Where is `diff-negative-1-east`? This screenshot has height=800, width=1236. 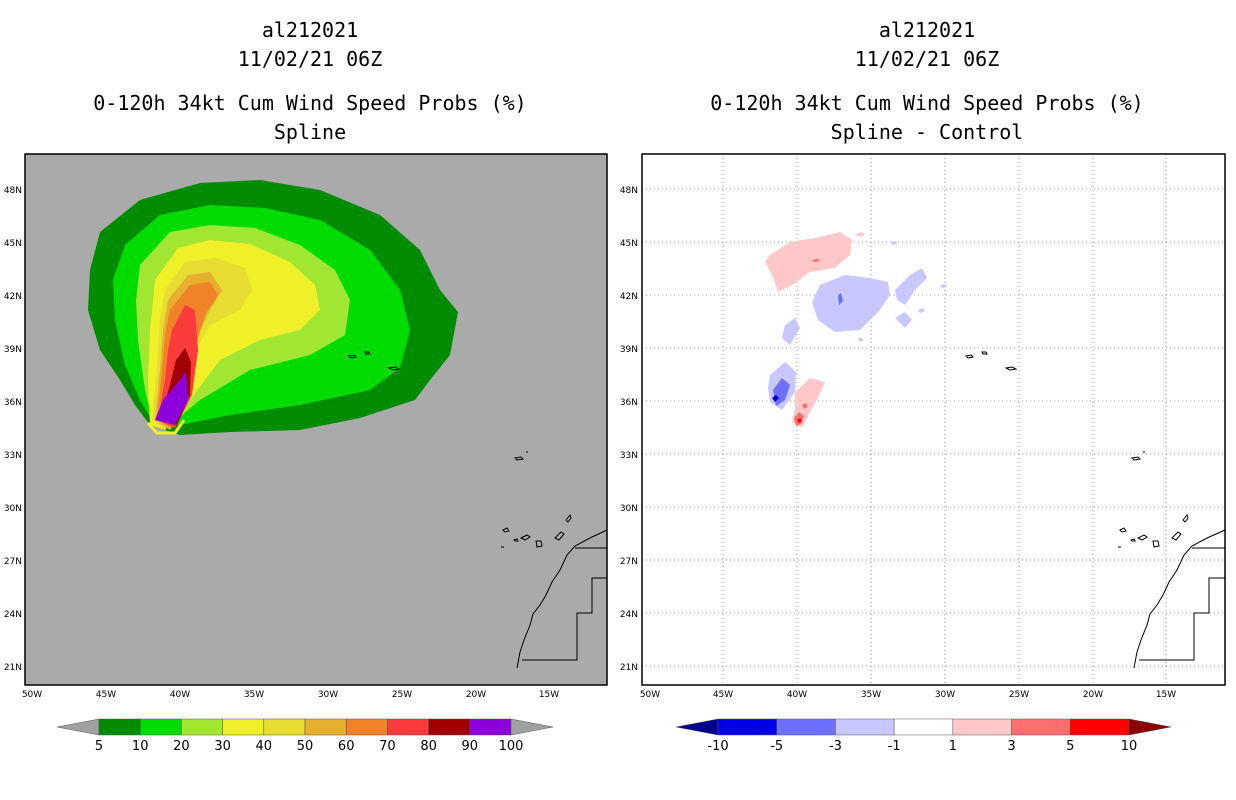 diff-negative-1-east is located at coordinates (911, 286).